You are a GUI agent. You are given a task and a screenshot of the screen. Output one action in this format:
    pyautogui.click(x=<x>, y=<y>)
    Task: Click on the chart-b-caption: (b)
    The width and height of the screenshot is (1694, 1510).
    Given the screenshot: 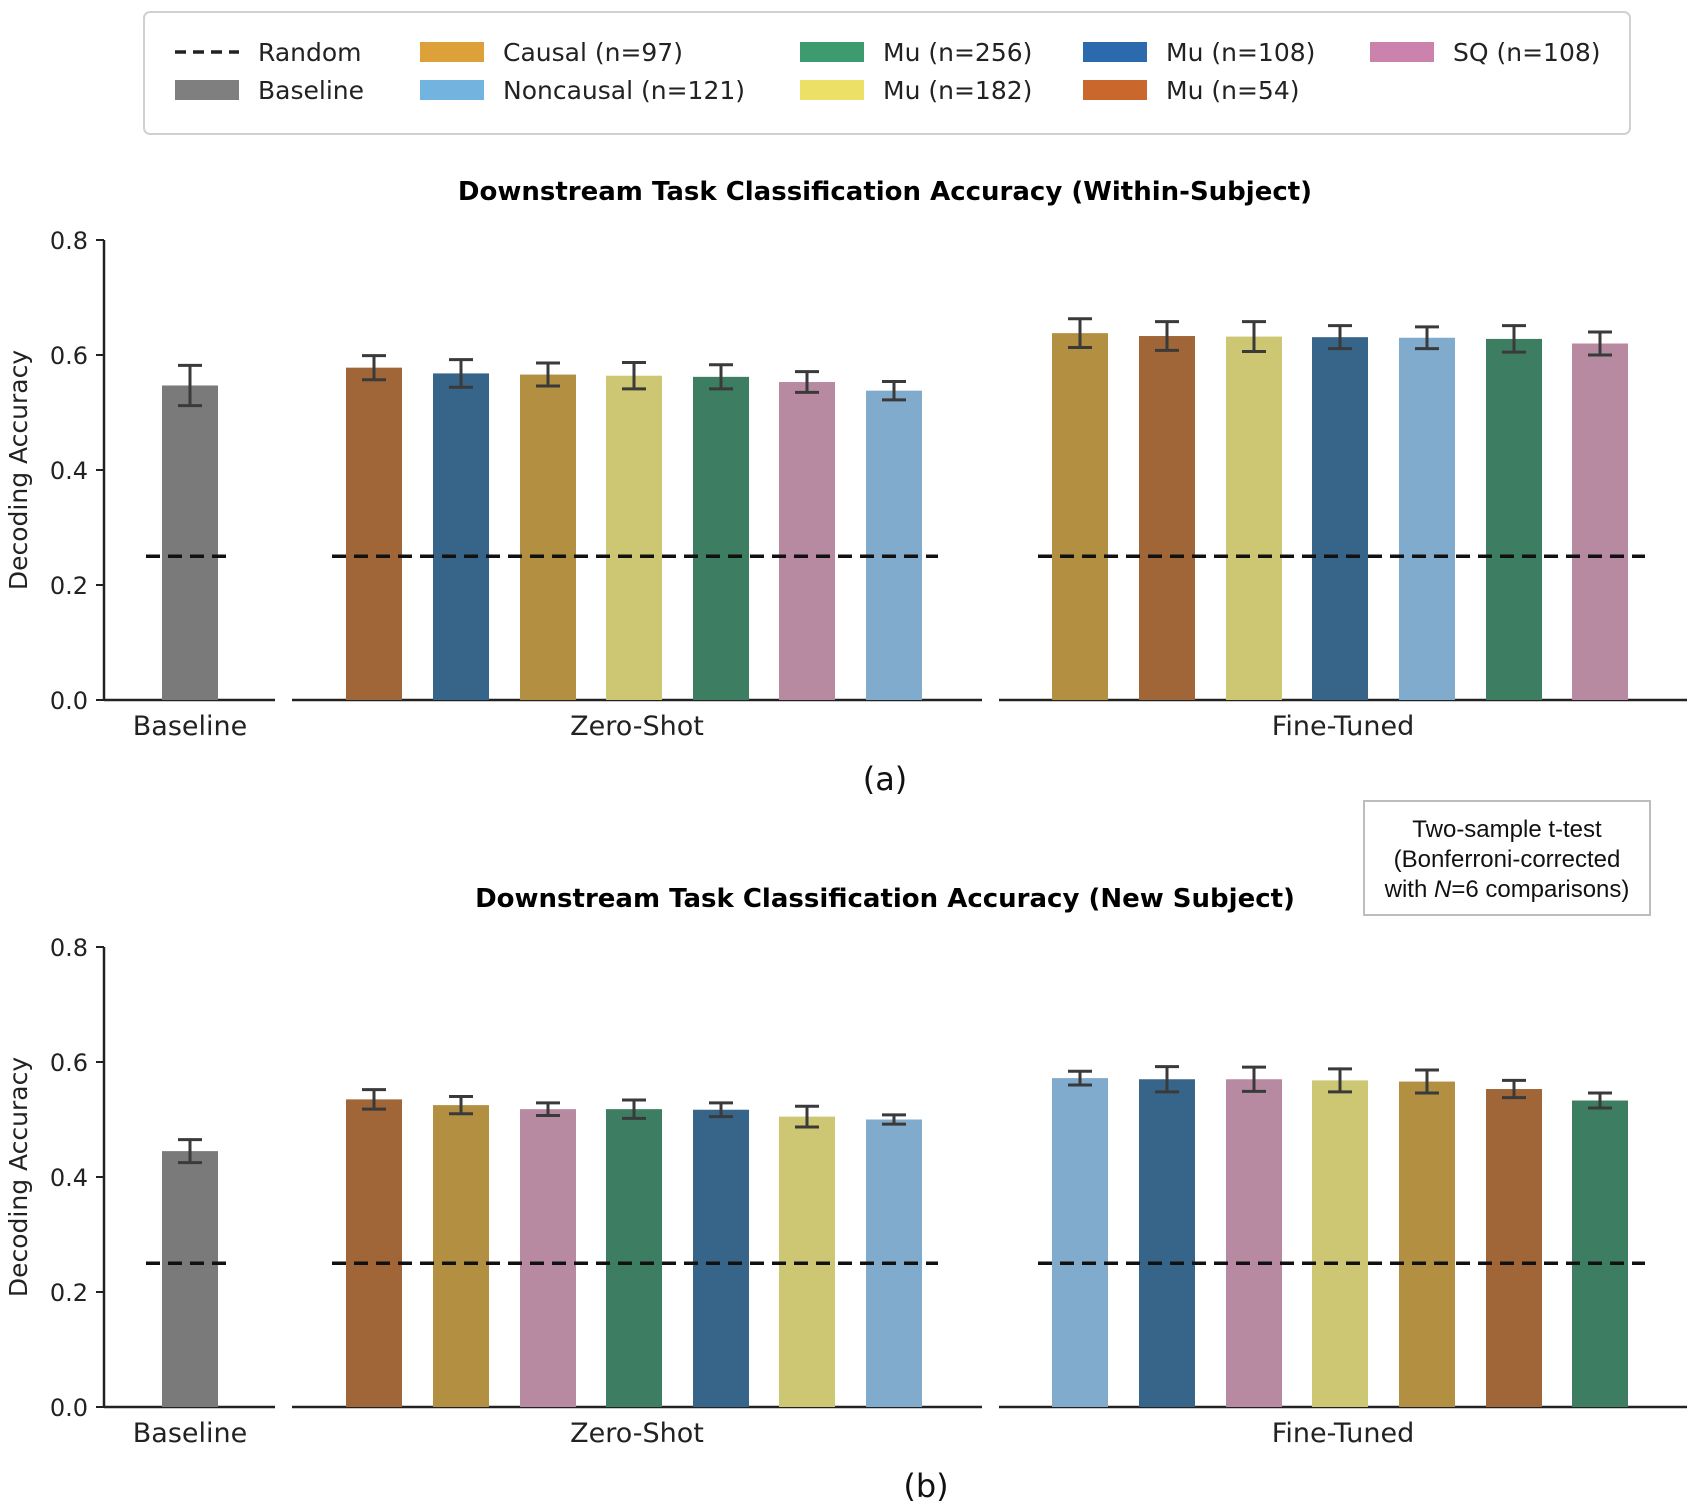 What is the action you would take?
    pyautogui.click(x=925, y=1486)
    